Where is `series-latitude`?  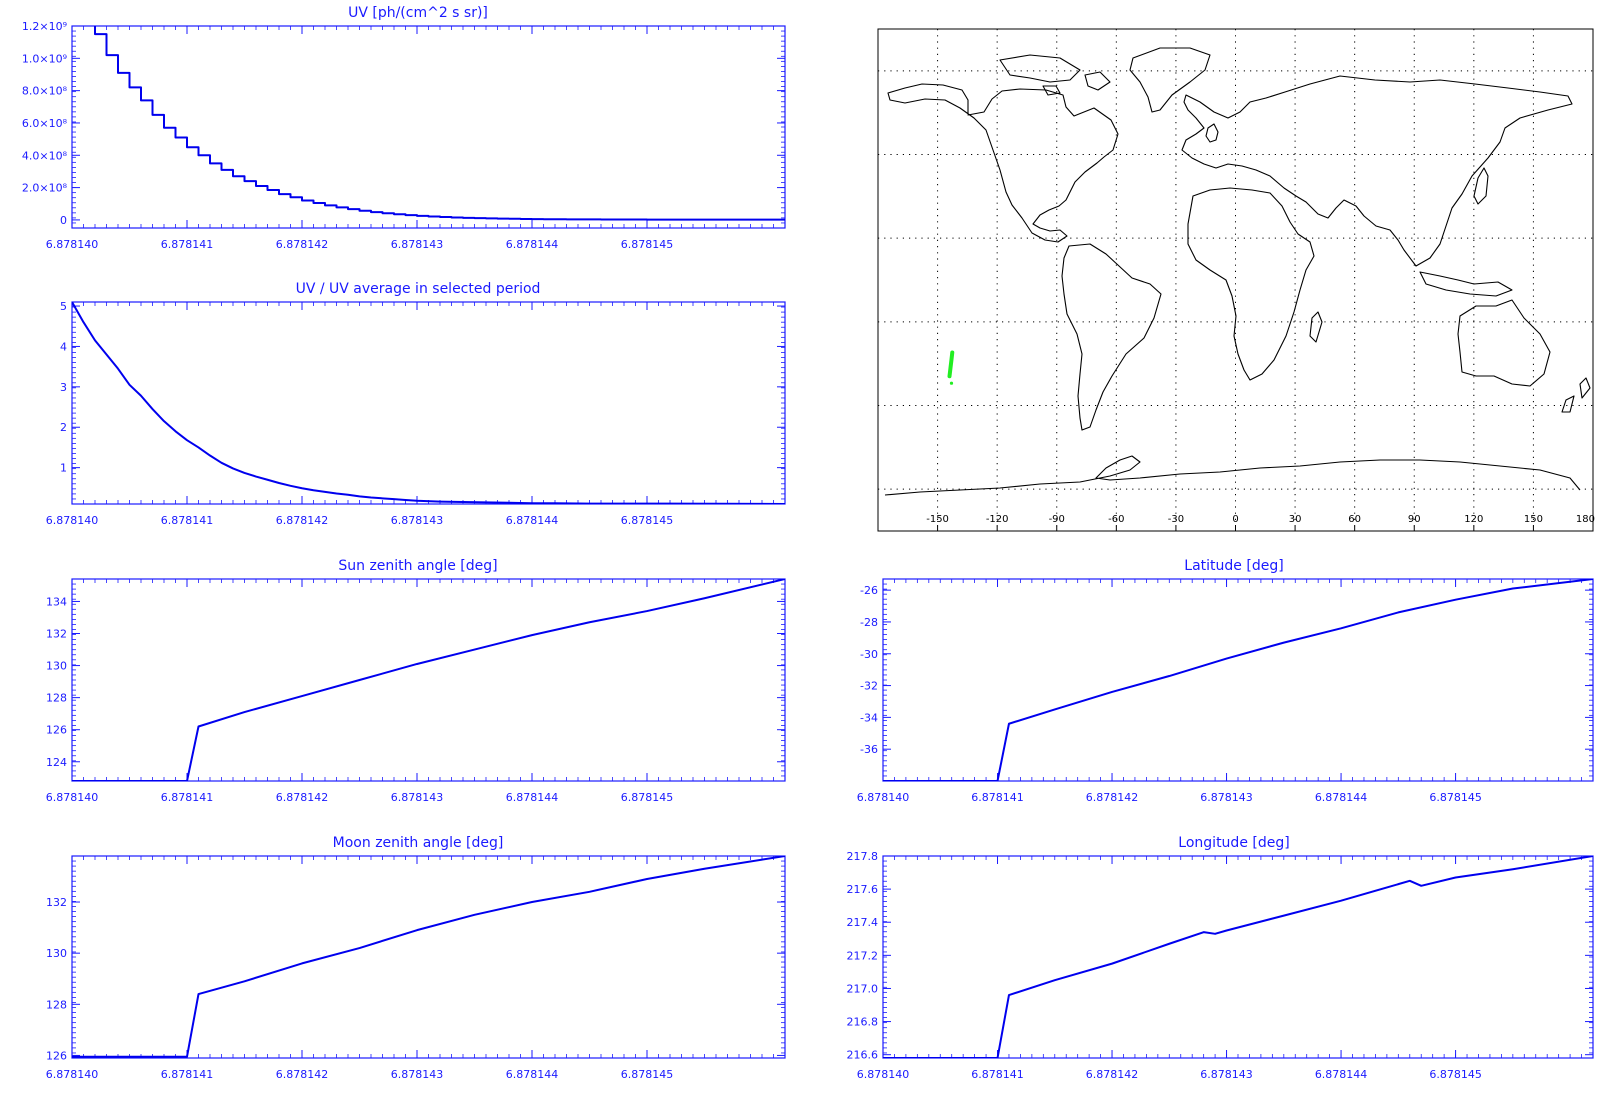 series-latitude is located at coordinates (1238, 680).